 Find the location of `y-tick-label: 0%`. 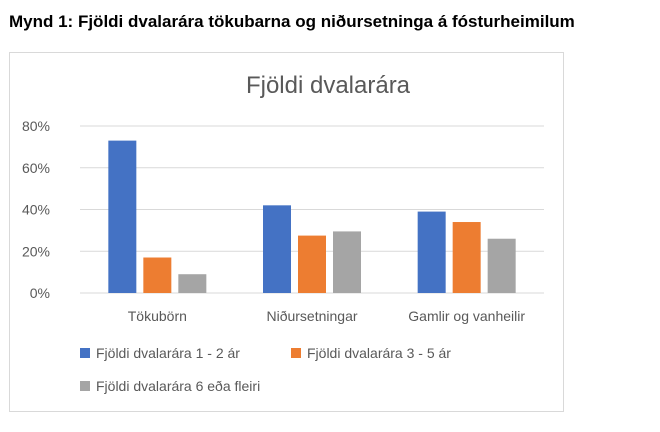

y-tick-label: 0% is located at coordinates (40, 293).